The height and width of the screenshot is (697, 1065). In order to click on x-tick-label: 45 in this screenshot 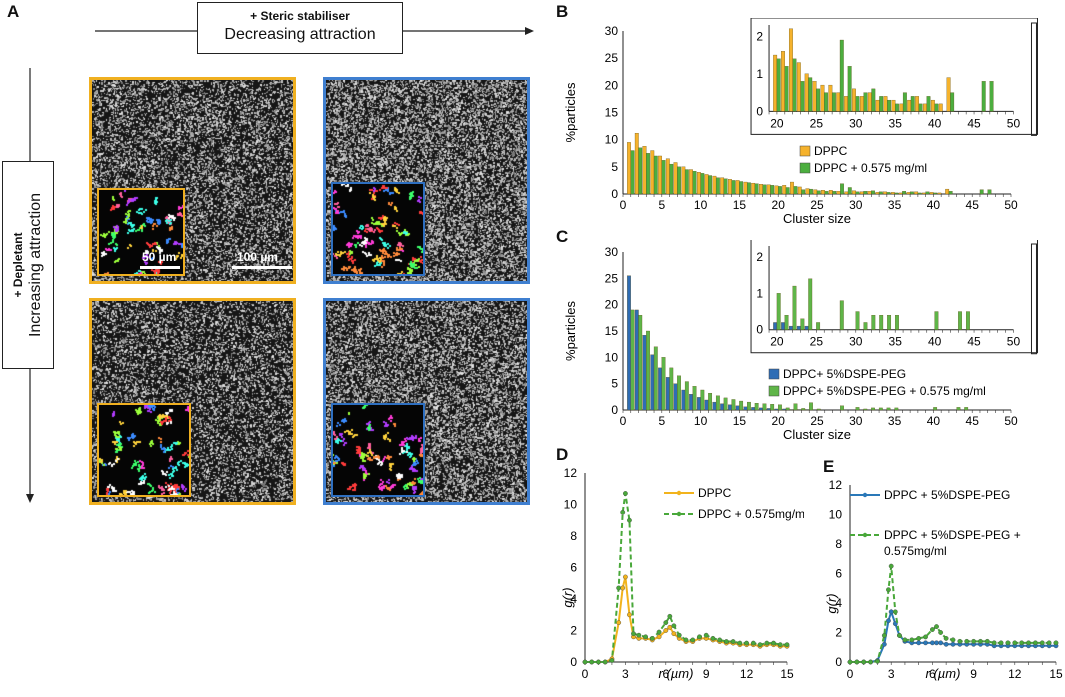, I will do `click(973, 421)`.